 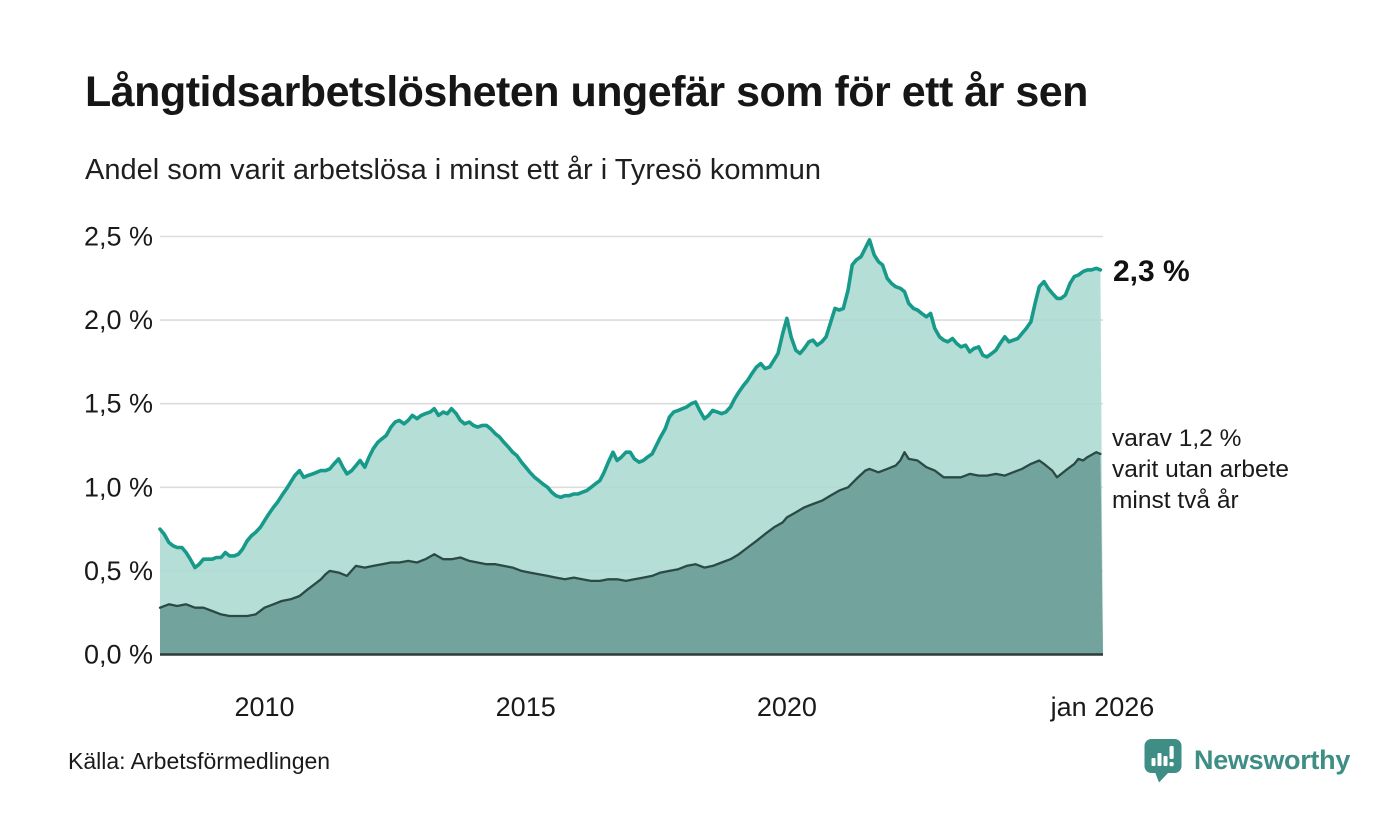 I want to click on y-tick-label: 1,5 %, so click(x=118, y=404).